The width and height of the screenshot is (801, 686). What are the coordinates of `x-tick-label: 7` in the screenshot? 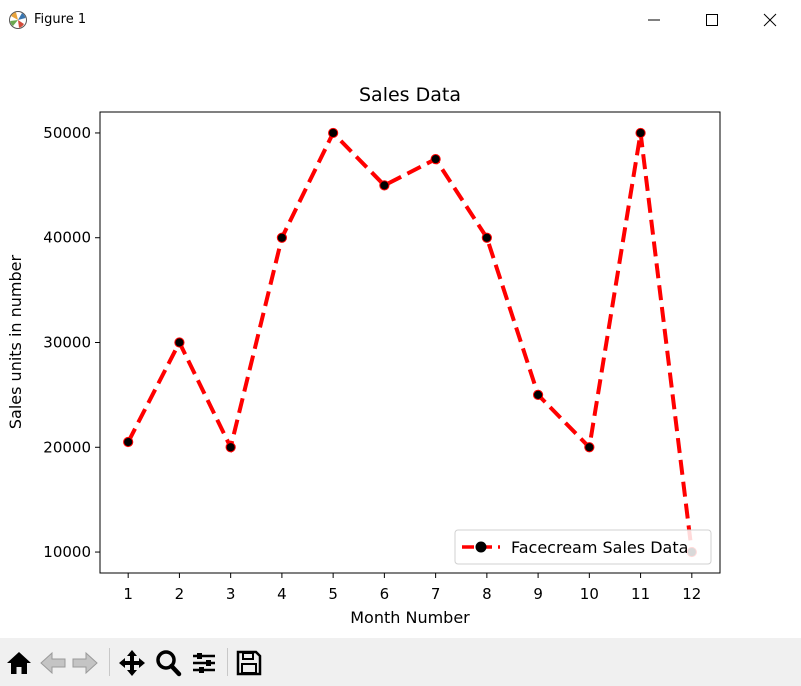 It's located at (436, 594).